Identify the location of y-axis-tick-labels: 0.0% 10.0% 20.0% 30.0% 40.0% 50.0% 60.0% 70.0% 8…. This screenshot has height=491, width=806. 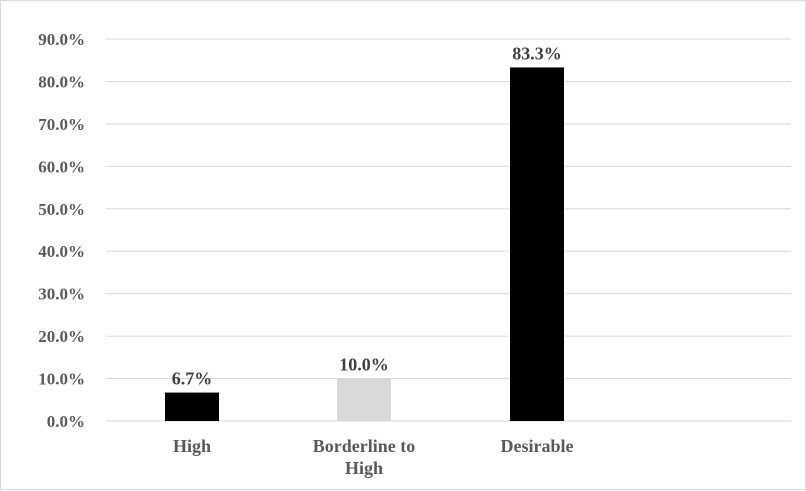
(61, 230).